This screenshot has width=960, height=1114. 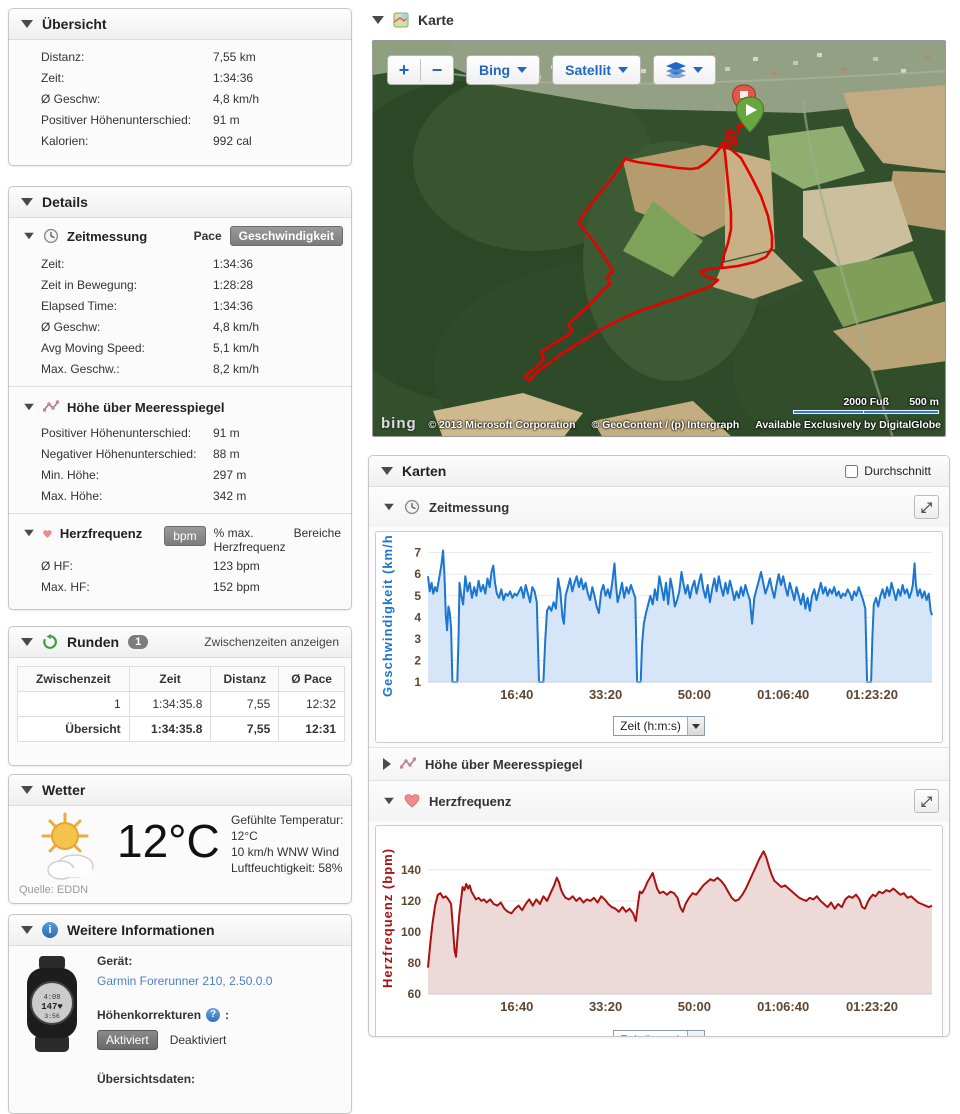 I want to click on y-tick-label: 60, so click(x=415, y=994).